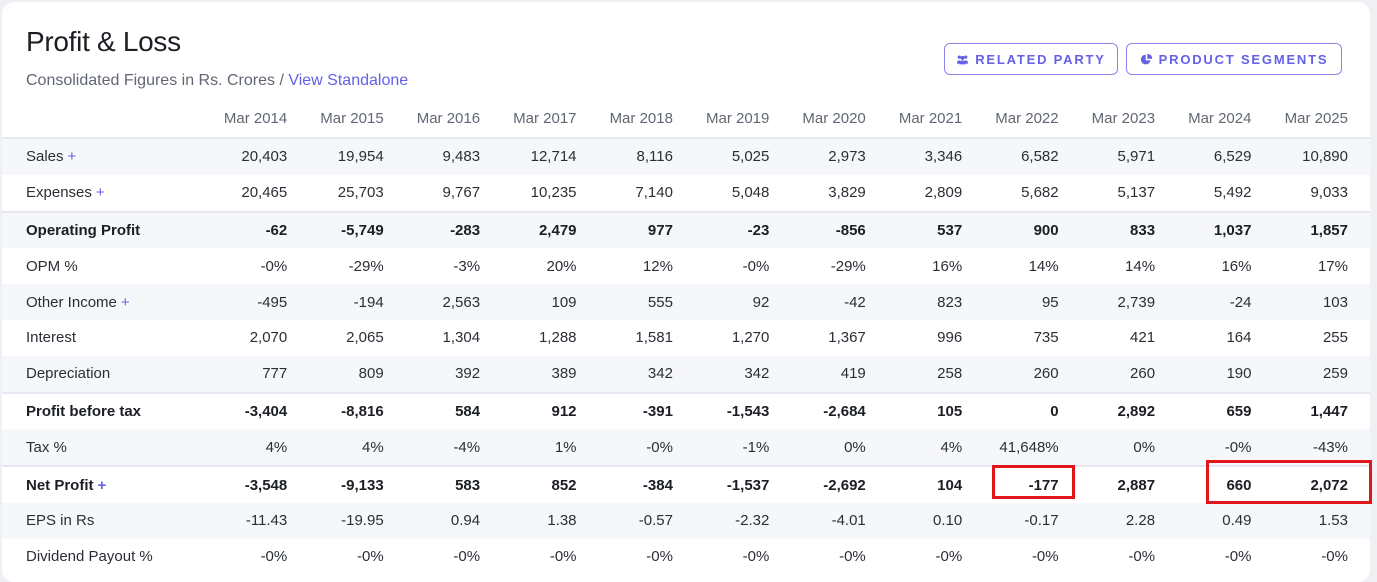 The image size is (1377, 582). Describe the element at coordinates (914, 410) in the screenshot. I see `table-cell: 105` at that location.